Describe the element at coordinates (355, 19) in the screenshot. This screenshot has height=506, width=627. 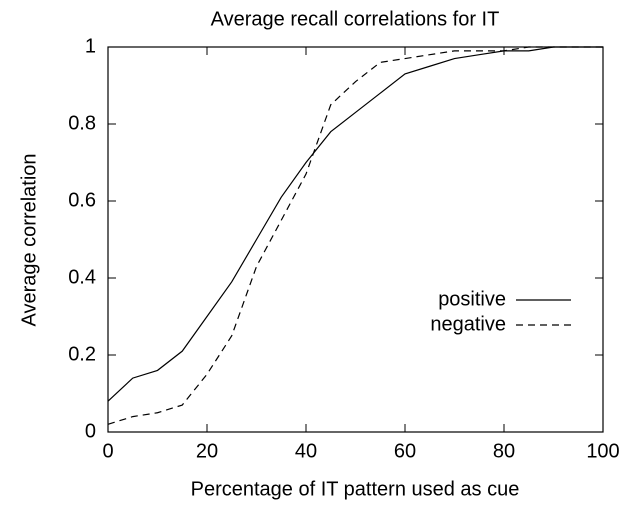
I see `chart-title: Average recall correlations for IT` at that location.